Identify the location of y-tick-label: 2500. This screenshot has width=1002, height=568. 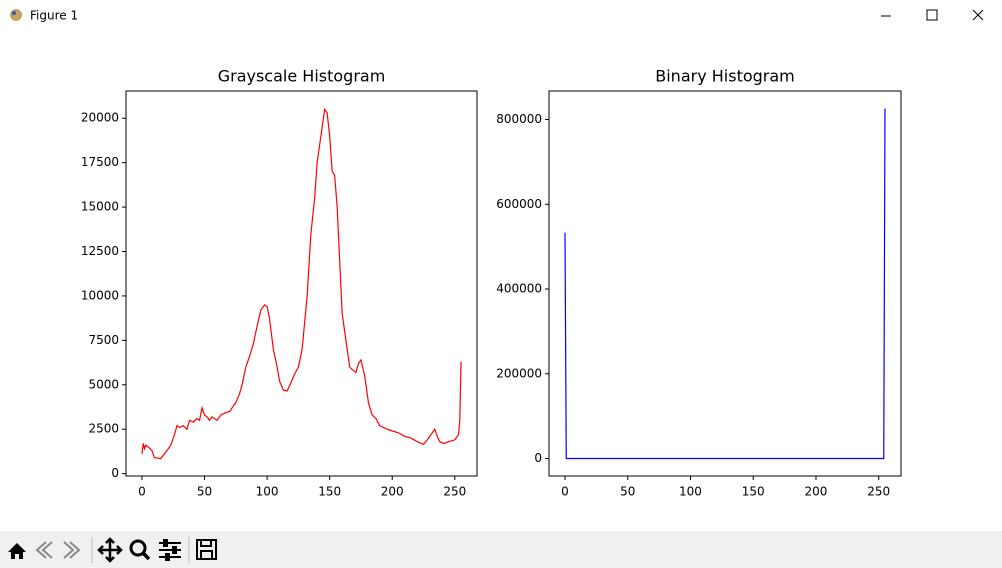
(103, 429).